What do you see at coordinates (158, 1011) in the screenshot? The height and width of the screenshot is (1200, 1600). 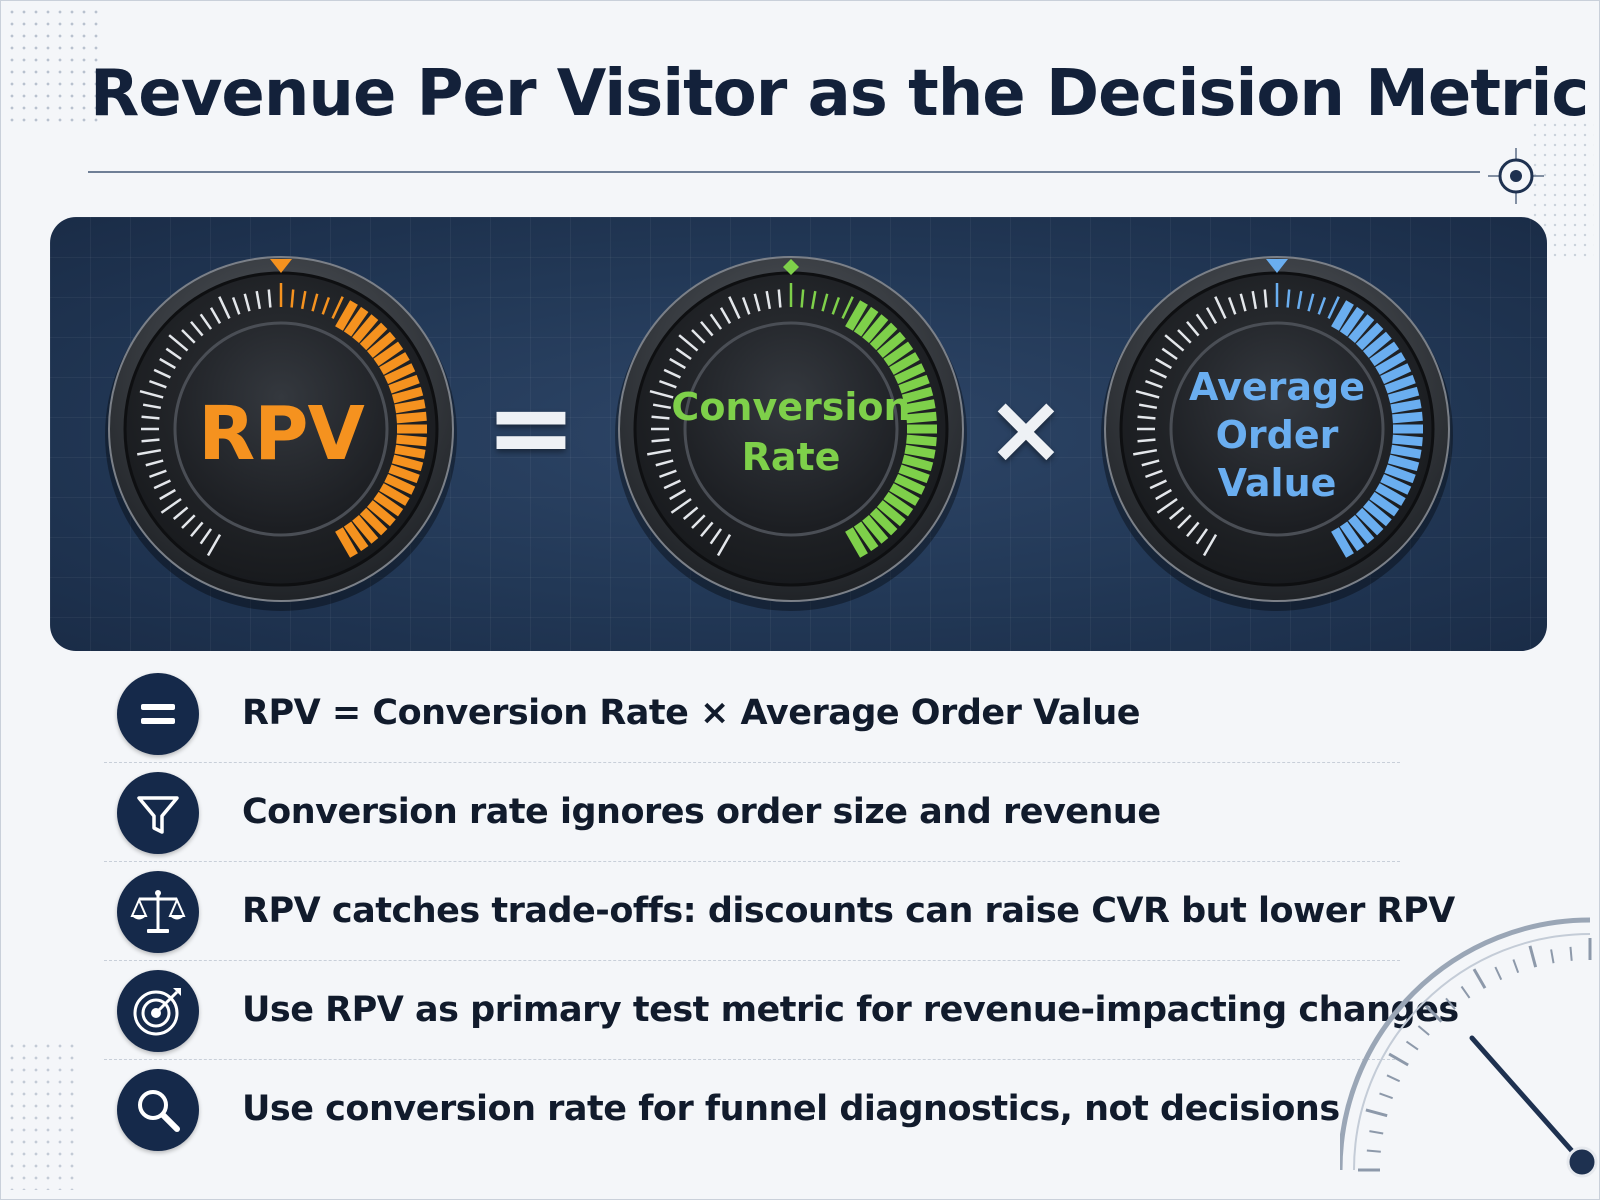 I see `target-icon` at bounding box center [158, 1011].